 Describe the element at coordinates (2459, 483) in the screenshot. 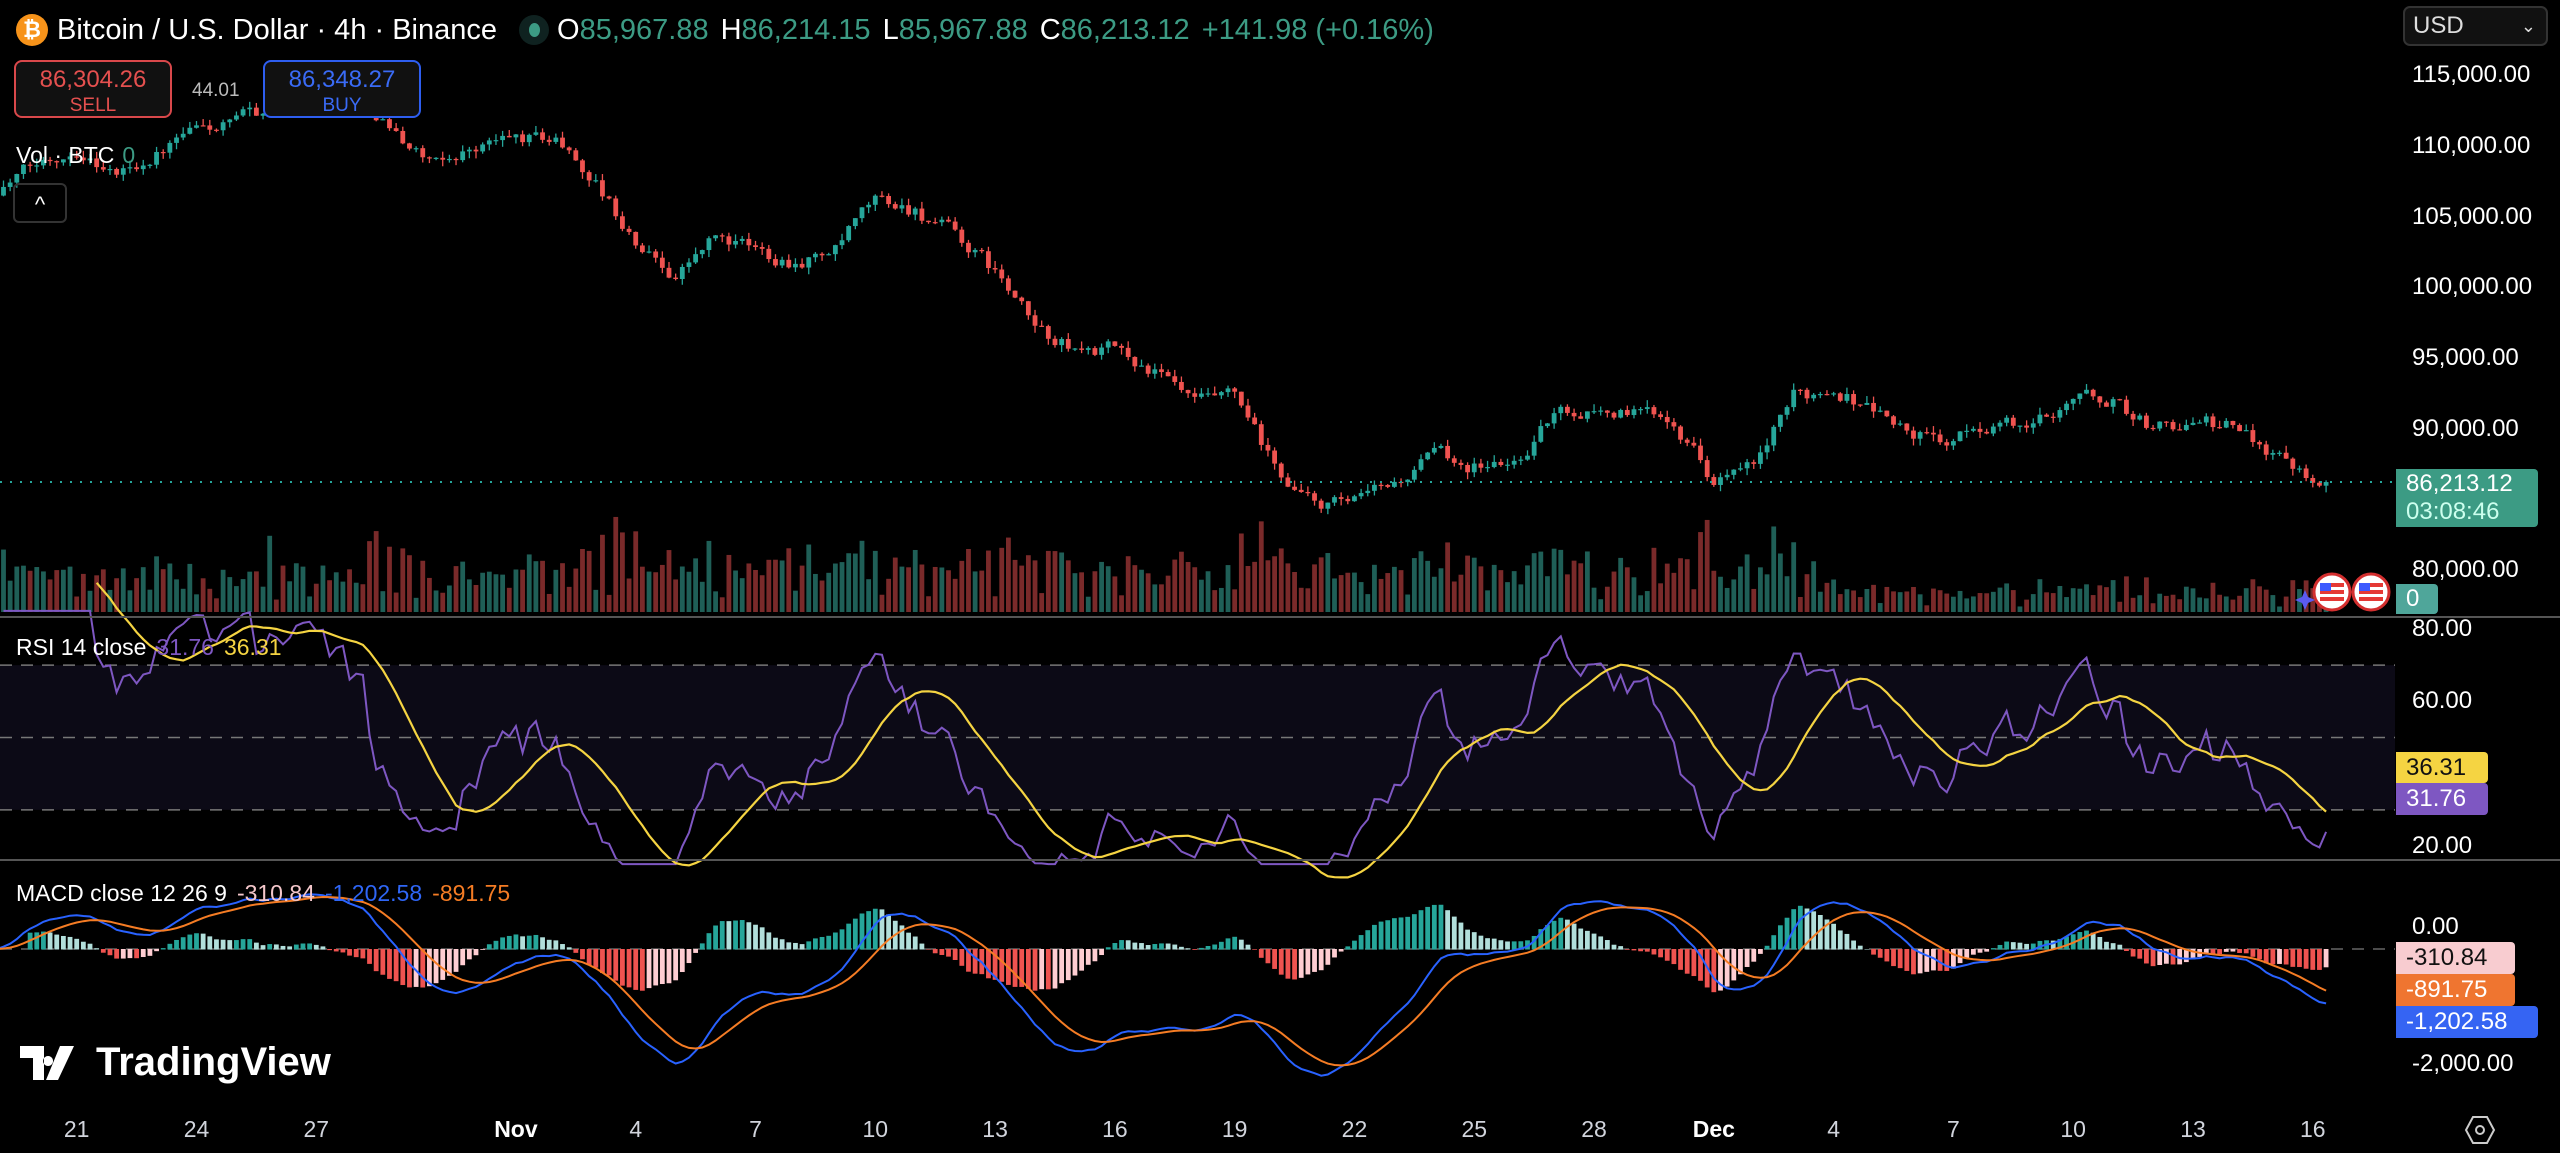

I see `last-price: 86,213.12` at that location.